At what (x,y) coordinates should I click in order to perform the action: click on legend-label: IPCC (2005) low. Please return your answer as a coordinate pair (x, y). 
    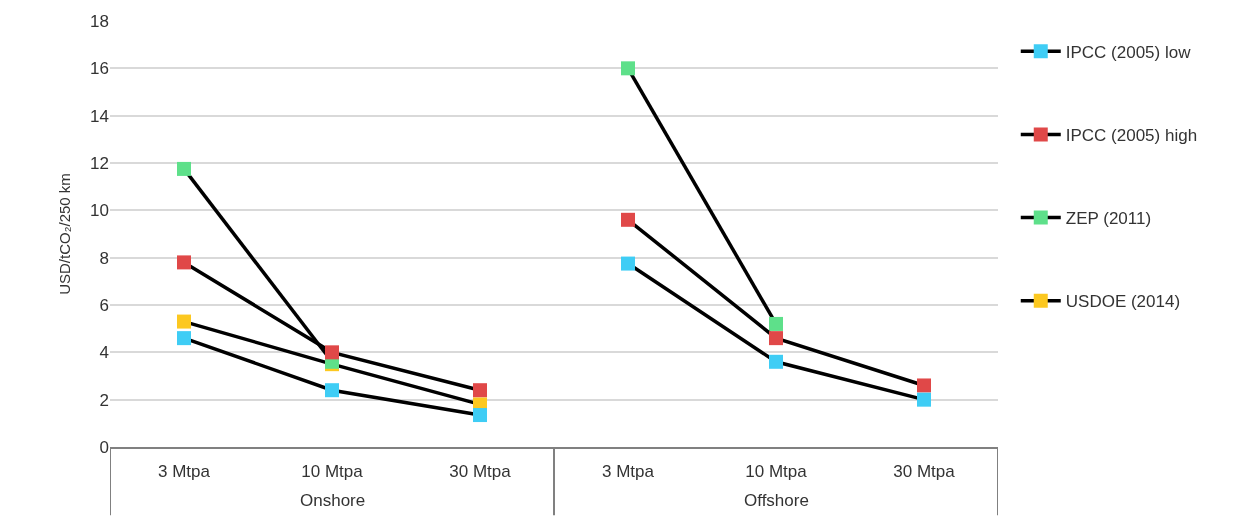
    Looking at the image, I should click on (1128, 52).